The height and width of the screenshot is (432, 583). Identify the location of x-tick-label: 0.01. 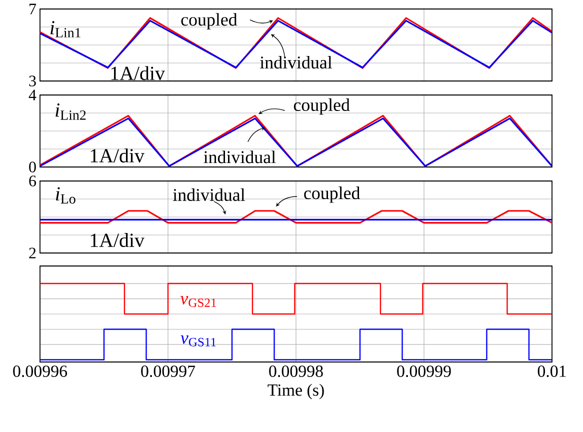
(552, 372).